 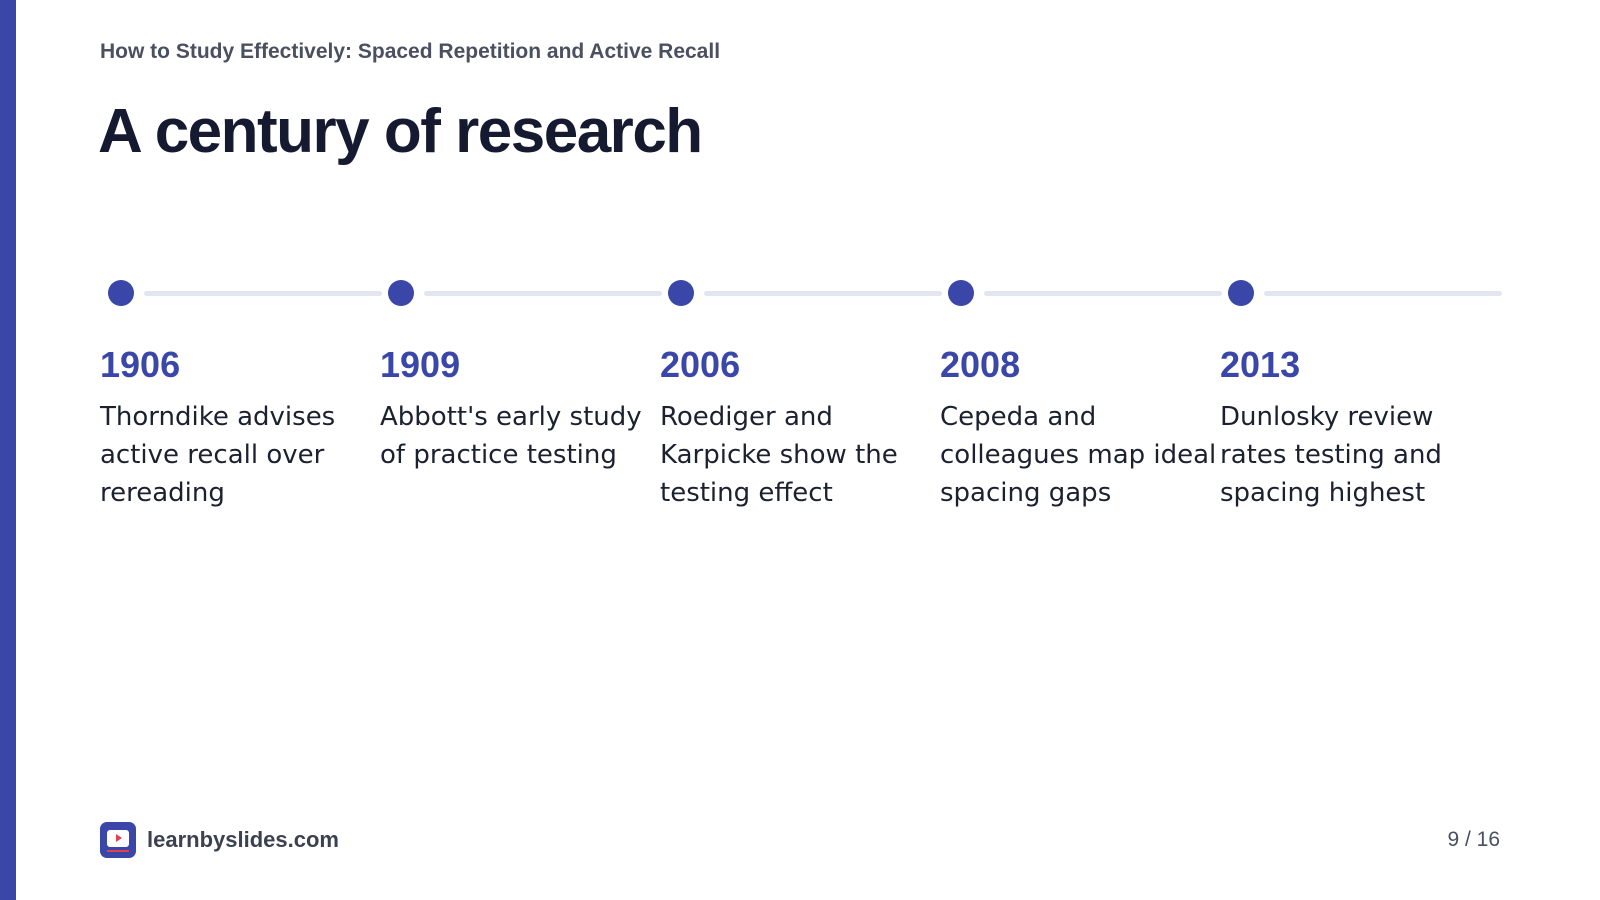 What do you see at coordinates (1473, 839) in the screenshot?
I see `page-number: 9 / 16` at bounding box center [1473, 839].